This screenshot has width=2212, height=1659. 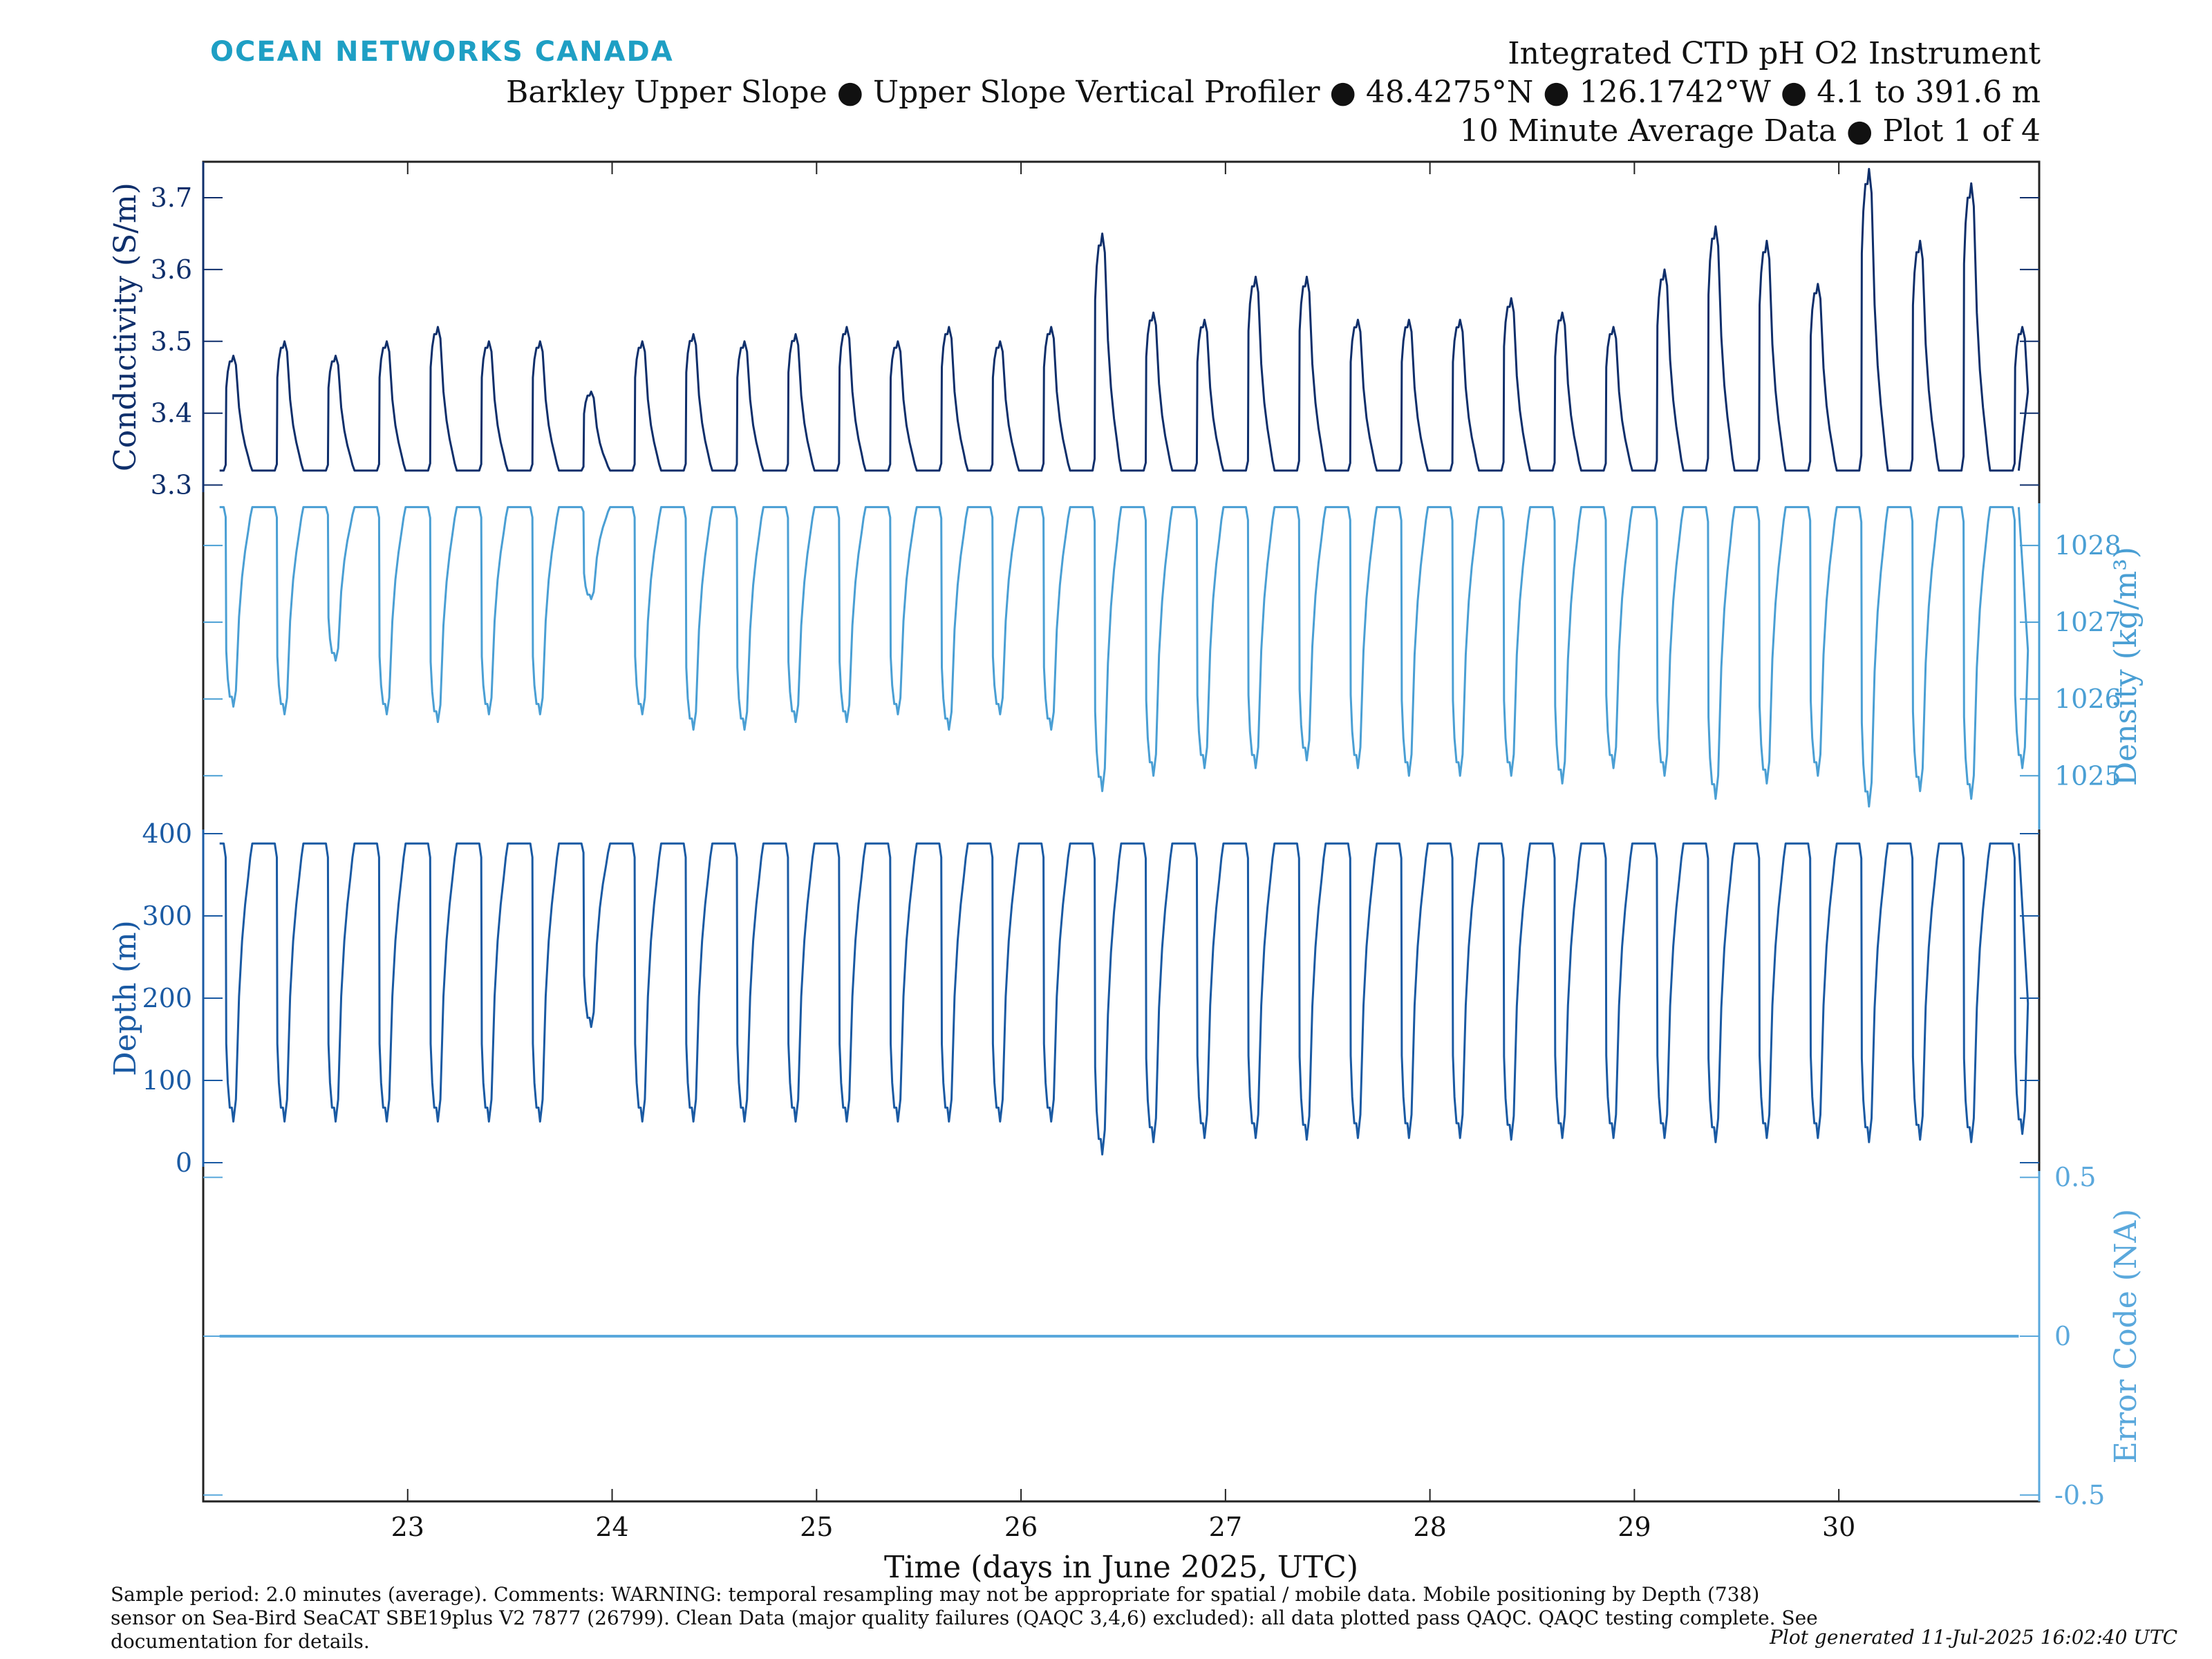 I want to click on x-tick-label: 29, so click(x=1634, y=1527).